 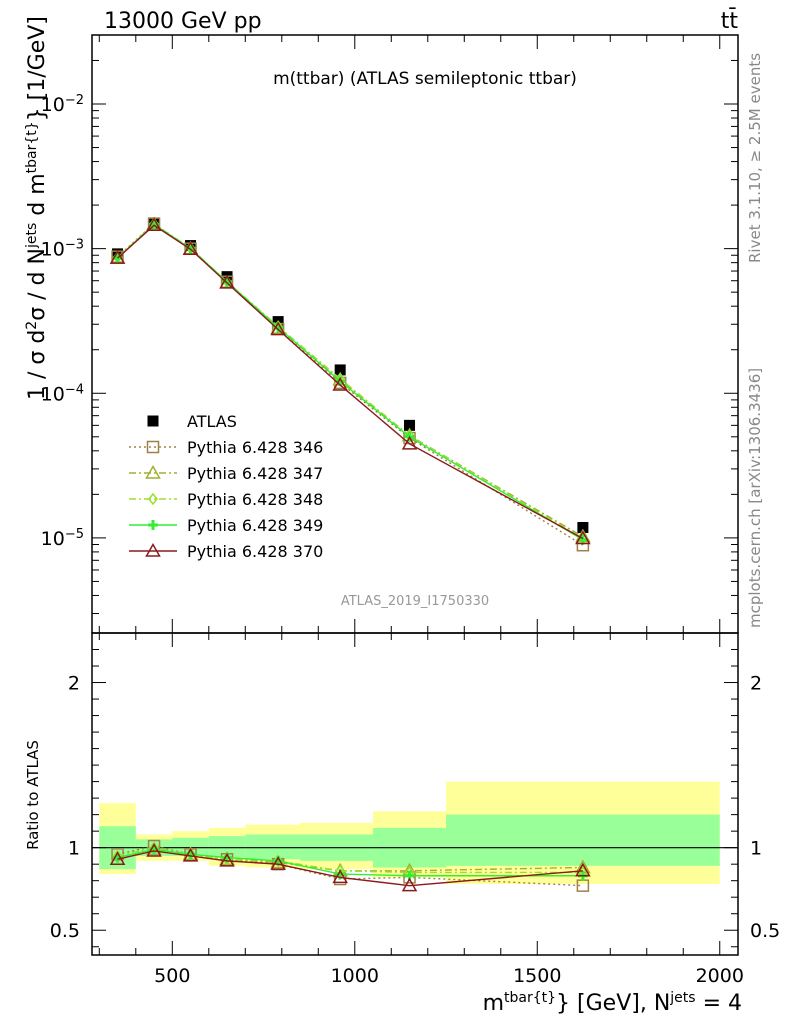 I want to click on main-y-tick-label: 10⁻², so click(x=62, y=105).